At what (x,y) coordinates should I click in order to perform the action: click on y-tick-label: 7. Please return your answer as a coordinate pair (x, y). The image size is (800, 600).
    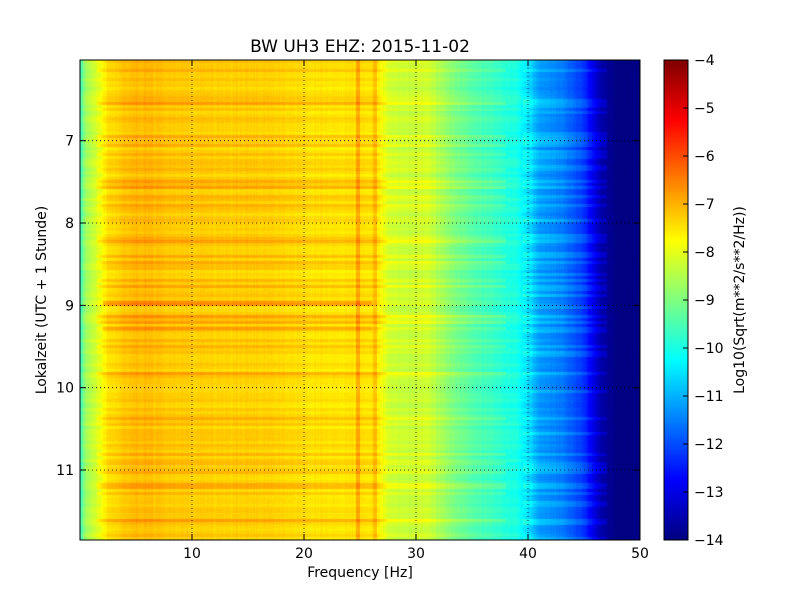
    Looking at the image, I should click on (69, 142).